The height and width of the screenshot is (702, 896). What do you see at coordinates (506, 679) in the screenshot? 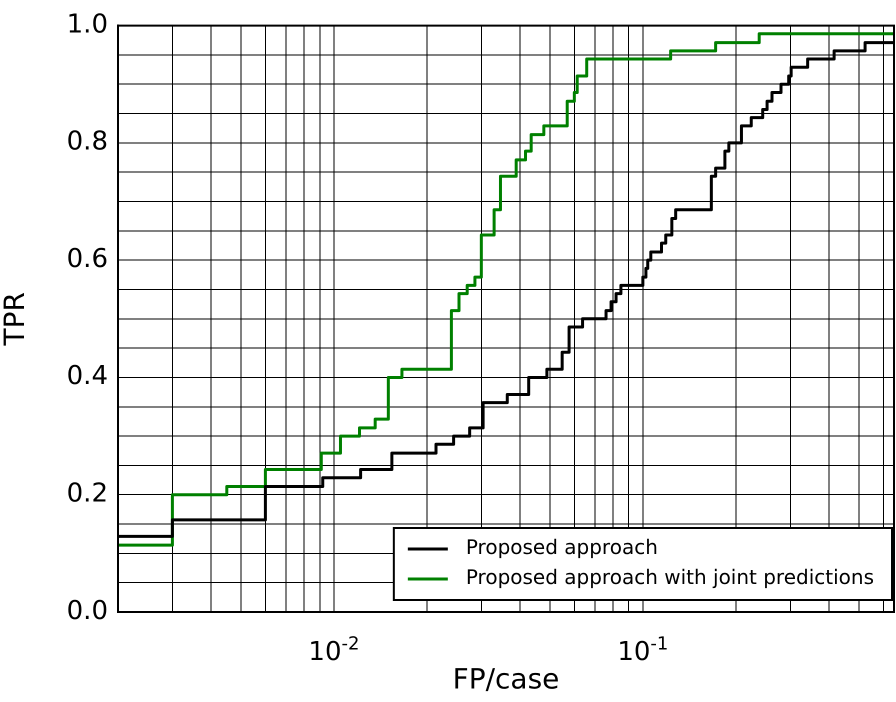
I see `x-axis-title: FP/case` at bounding box center [506, 679].